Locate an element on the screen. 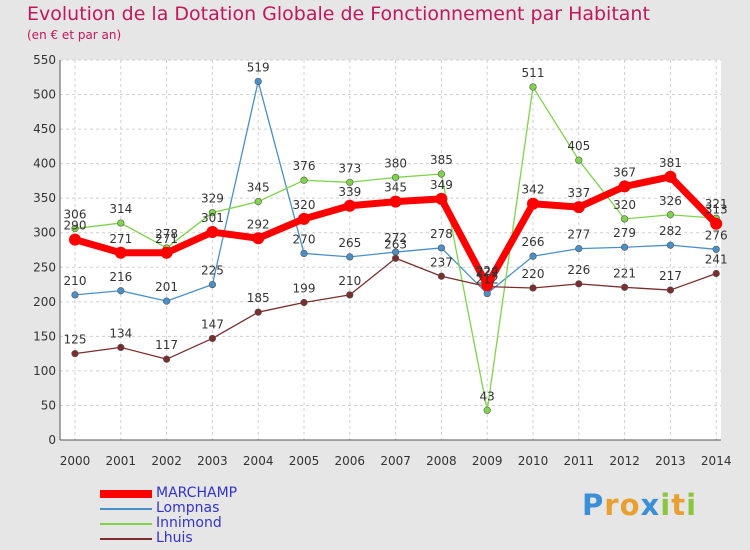 The image size is (750, 550). data-label: 201 is located at coordinates (166, 287).